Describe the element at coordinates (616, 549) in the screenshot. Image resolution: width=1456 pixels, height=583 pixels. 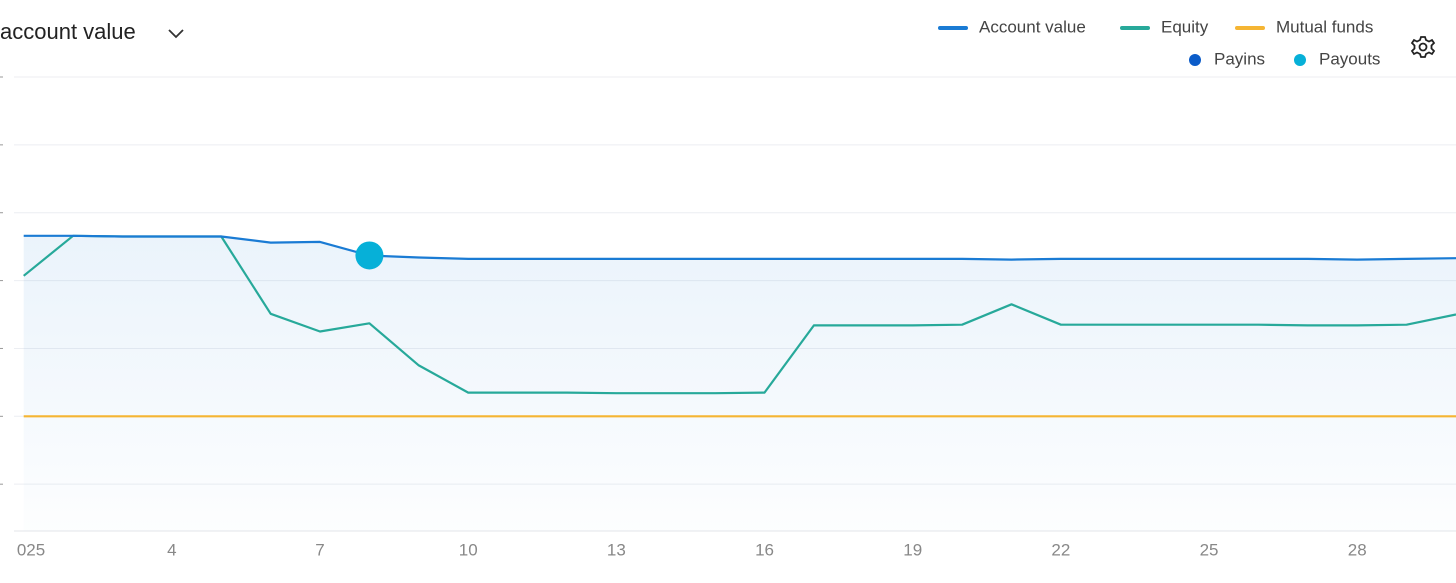
I see `x-tick-label: 13` at that location.